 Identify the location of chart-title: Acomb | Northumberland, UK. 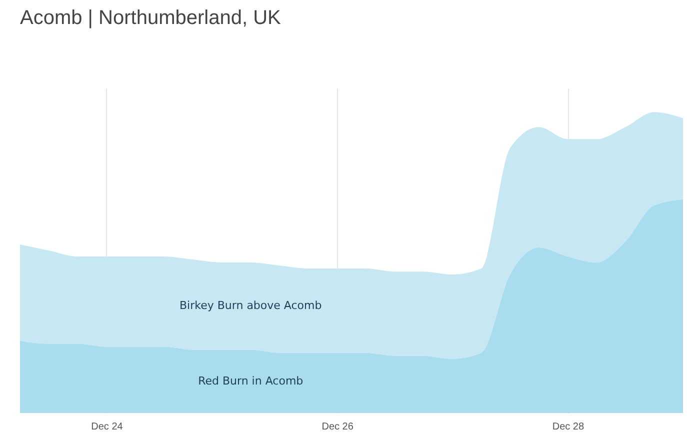
(151, 18).